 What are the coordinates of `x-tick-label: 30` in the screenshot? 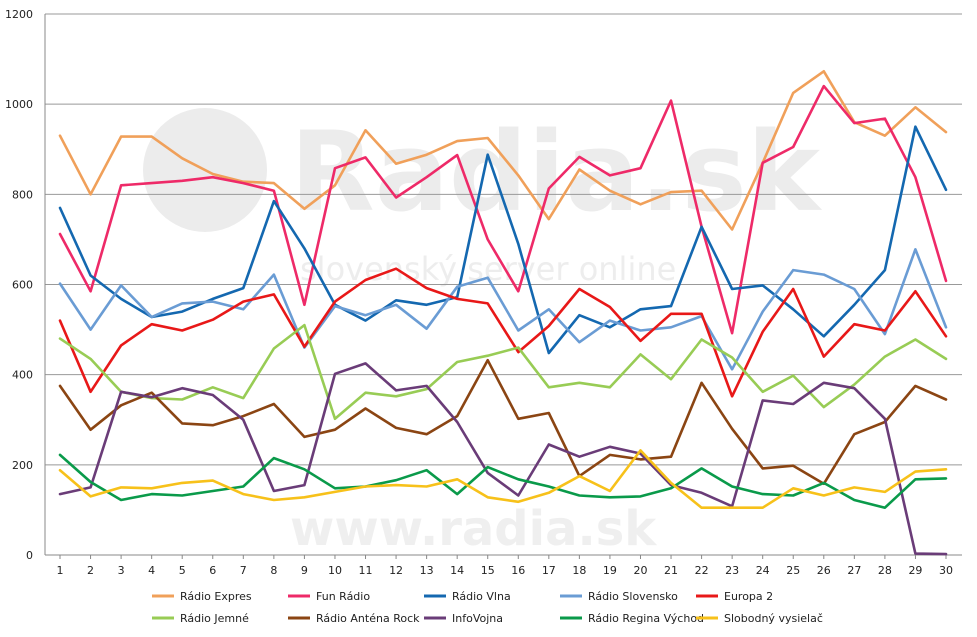 It's located at (946, 570).